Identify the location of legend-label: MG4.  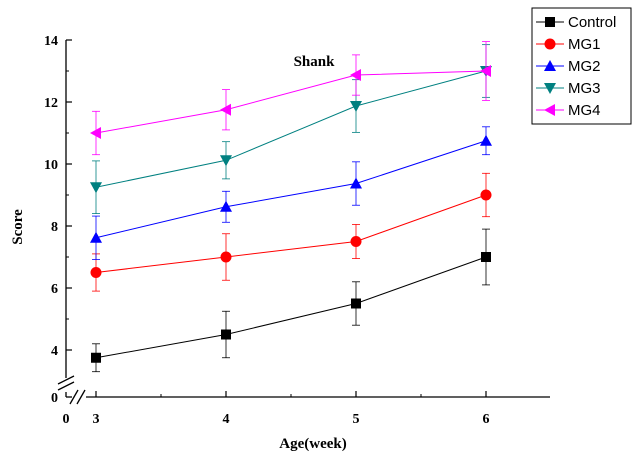
(584, 110).